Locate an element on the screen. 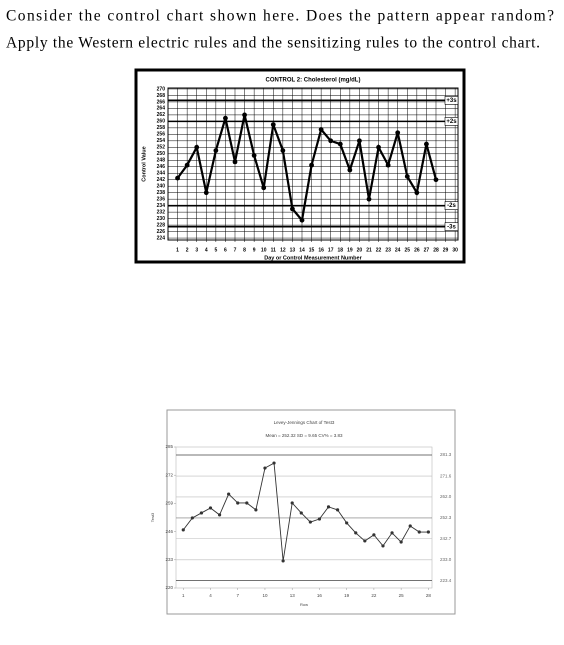  y-tick-label: 272 is located at coordinates (169, 474).